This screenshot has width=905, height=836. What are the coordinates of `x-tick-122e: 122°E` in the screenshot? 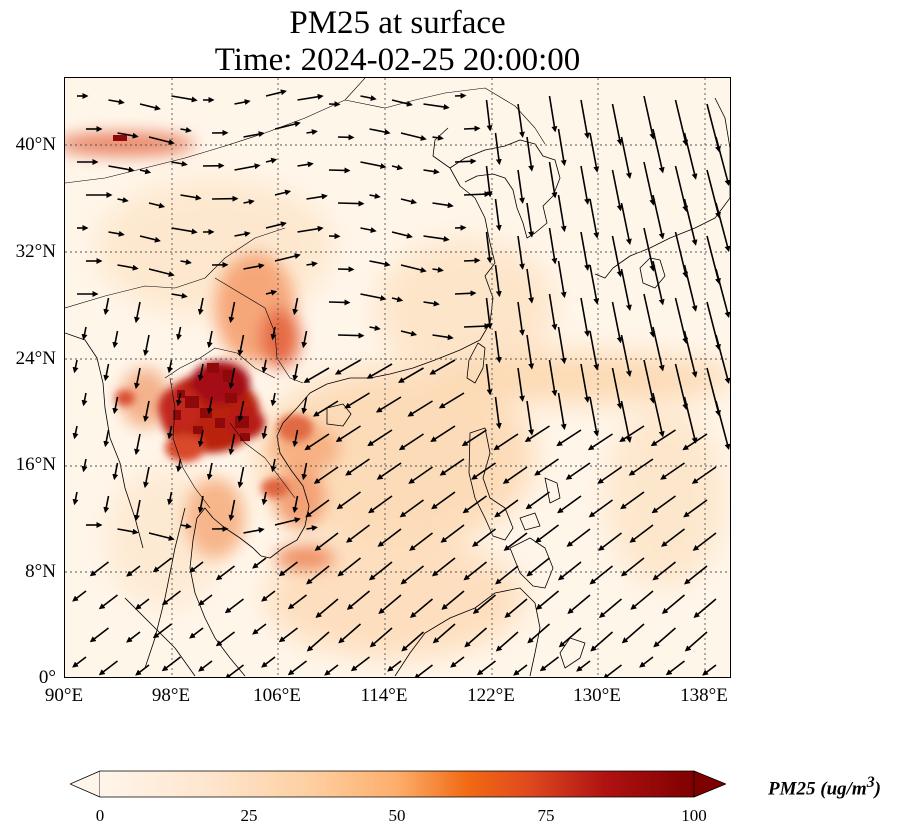 It's located at (491, 695).